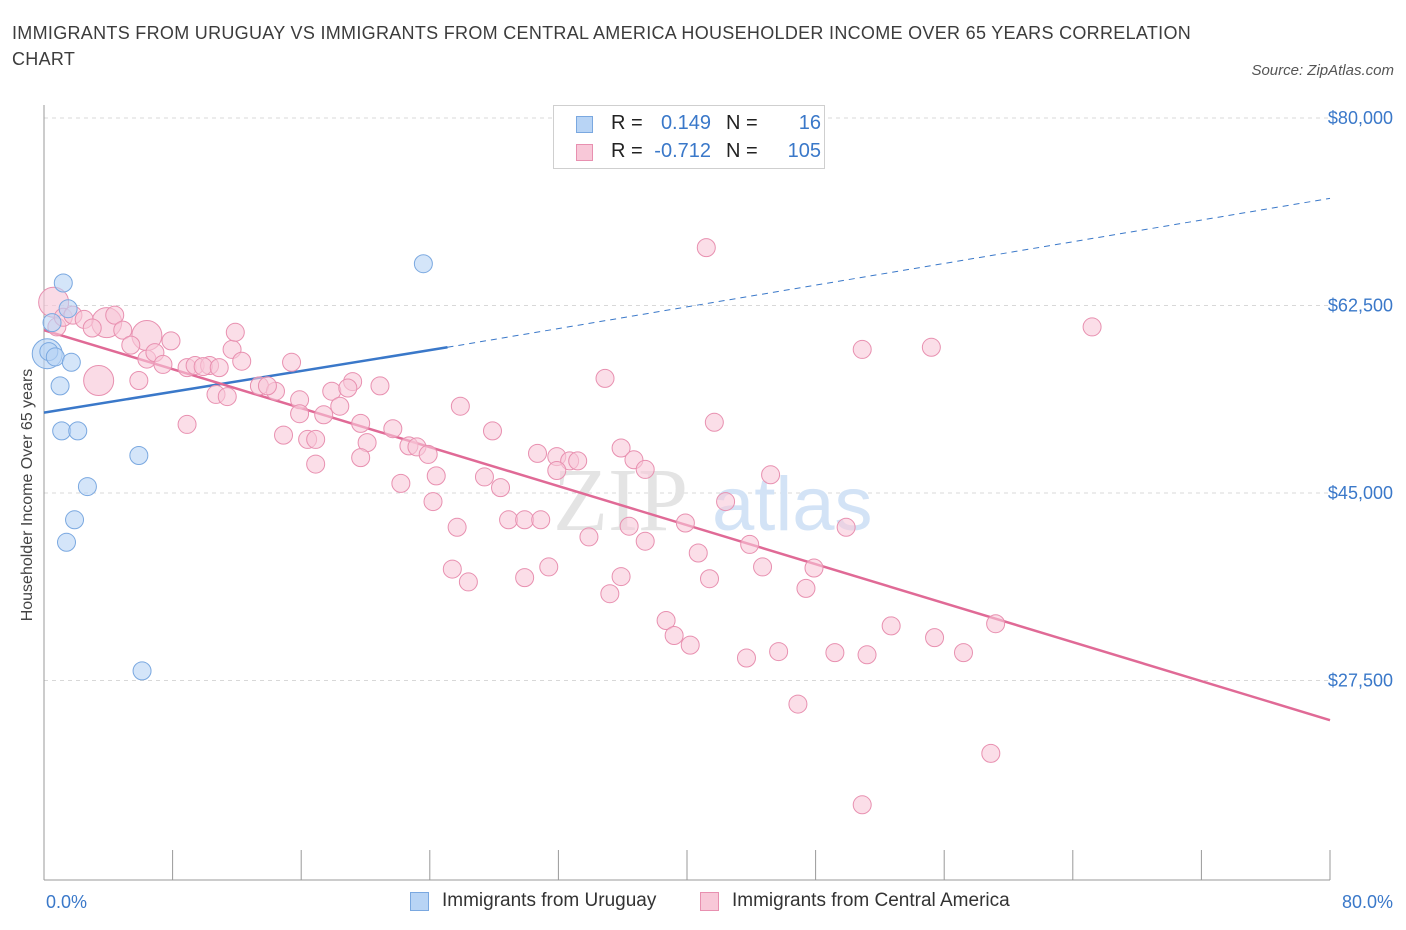 This screenshot has width=1406, height=930. I want to click on bottom-legend-label-central-america: Immigrants from Central America, so click(871, 900).